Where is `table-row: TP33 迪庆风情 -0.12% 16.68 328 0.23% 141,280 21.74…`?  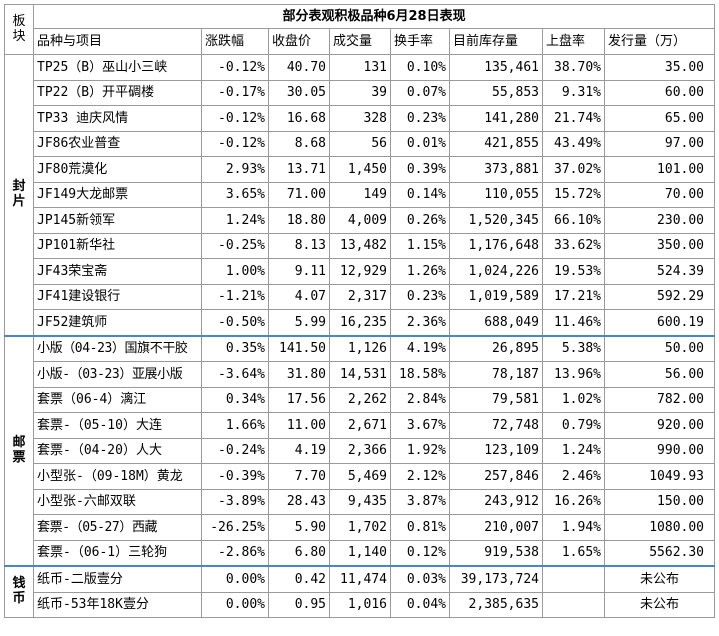
table-row: TP33 迪庆风情 -0.12% 16.68 328 0.23% 141,280 21.74… is located at coordinates (360, 118).